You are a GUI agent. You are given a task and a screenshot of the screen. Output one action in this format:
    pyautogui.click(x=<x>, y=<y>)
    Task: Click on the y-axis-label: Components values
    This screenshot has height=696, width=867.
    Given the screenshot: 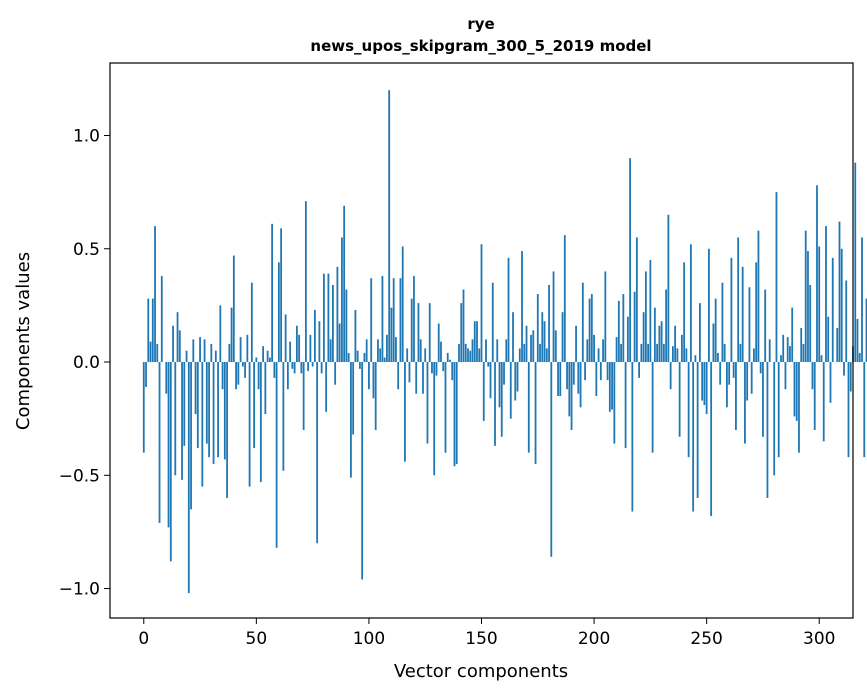 What is the action you would take?
    pyautogui.click(x=23, y=341)
    